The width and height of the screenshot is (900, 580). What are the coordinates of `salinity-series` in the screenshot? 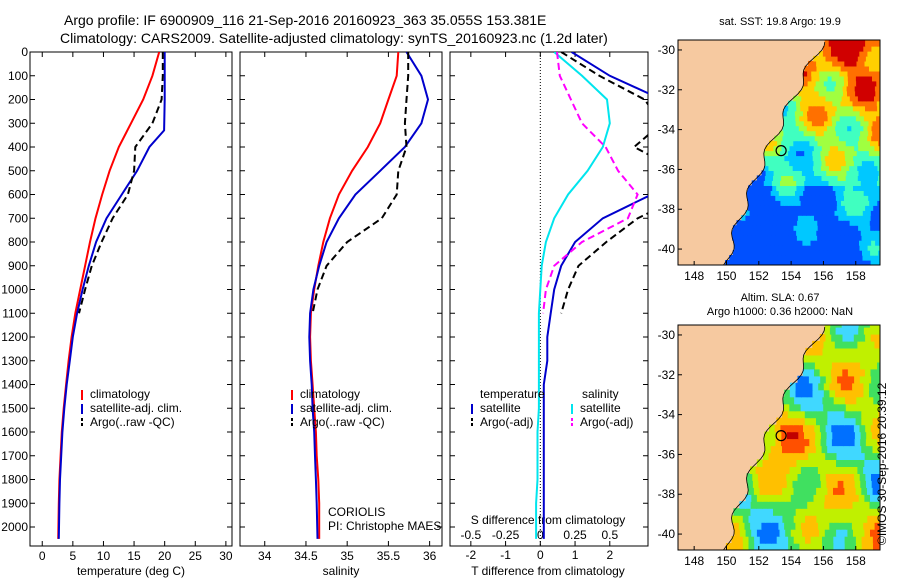 It's located at (369, 295).